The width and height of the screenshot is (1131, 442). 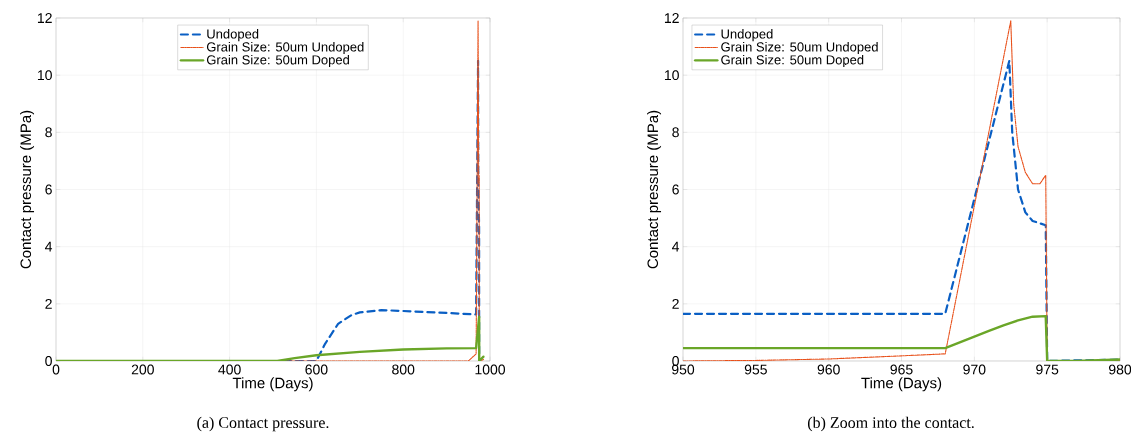 What do you see at coordinates (901, 369) in the screenshot?
I see `x-tick-label: 965` at bounding box center [901, 369].